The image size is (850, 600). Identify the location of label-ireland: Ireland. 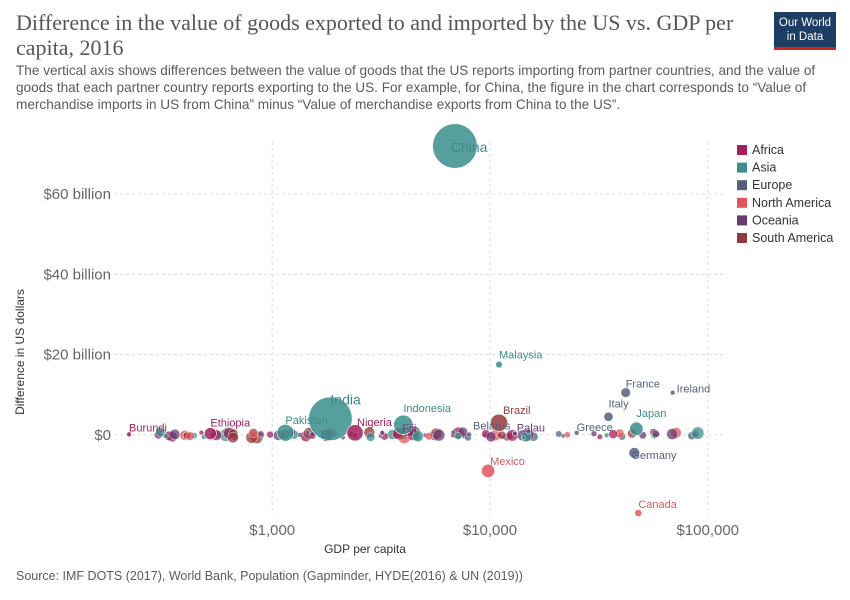
(694, 390).